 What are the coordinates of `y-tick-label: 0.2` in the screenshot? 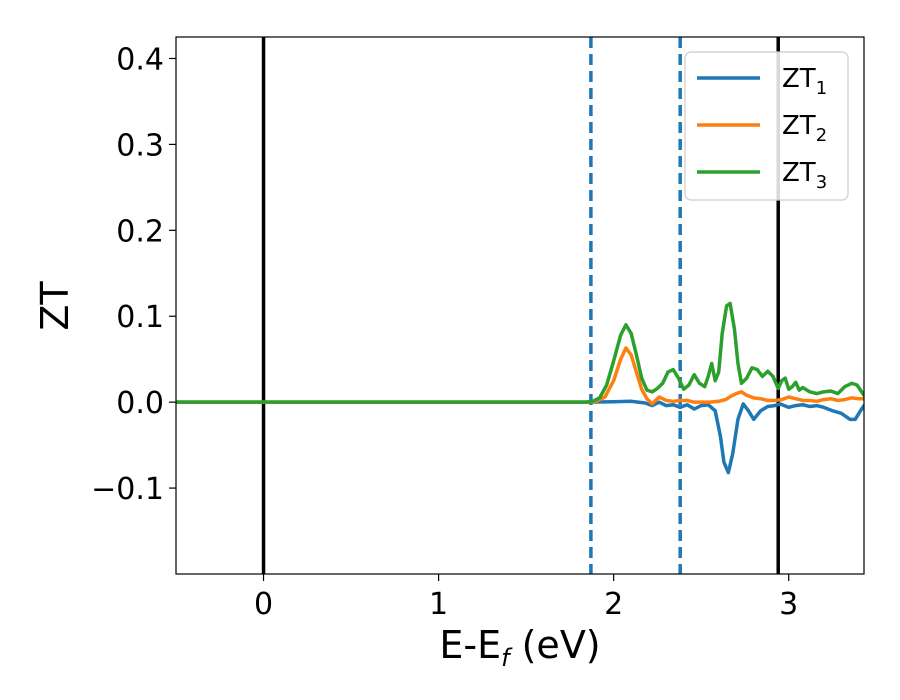 It's located at (140, 231).